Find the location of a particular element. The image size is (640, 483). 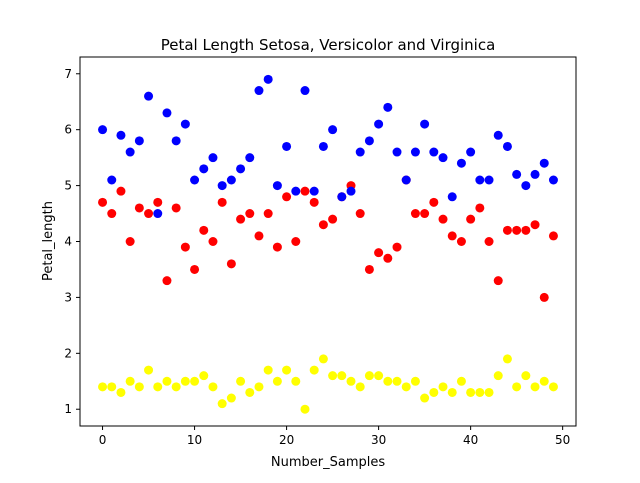

y-axis-label: Petal_length is located at coordinates (48, 241).